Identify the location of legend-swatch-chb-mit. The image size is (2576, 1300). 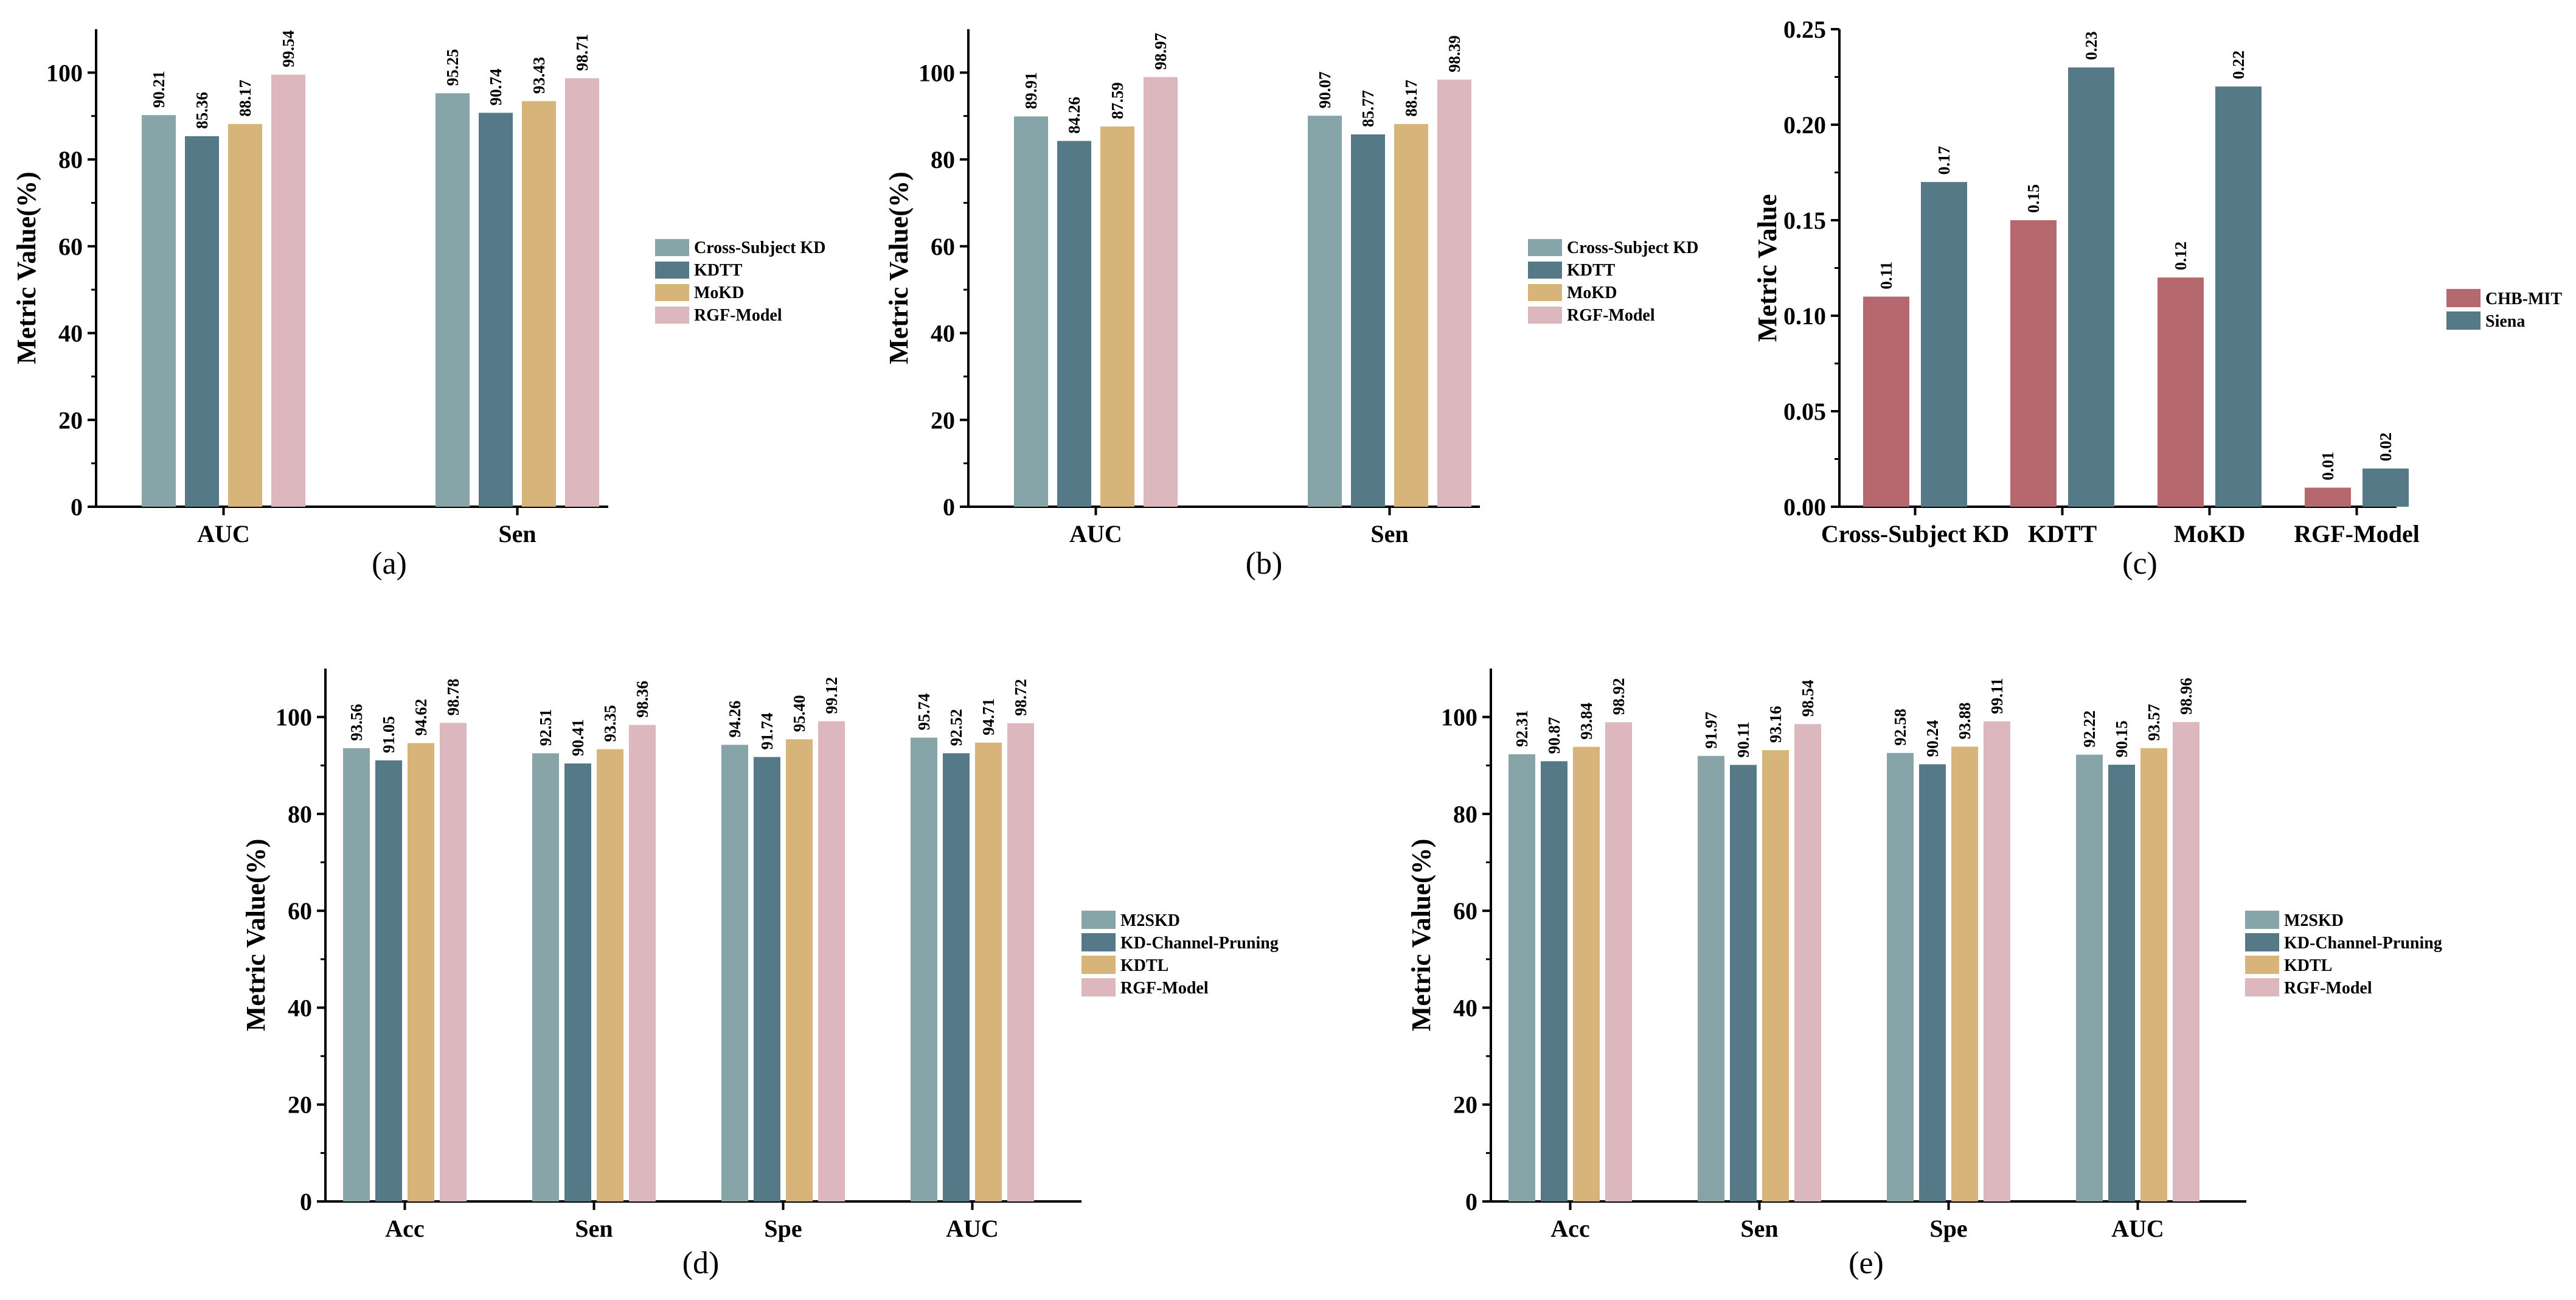
(2463, 298).